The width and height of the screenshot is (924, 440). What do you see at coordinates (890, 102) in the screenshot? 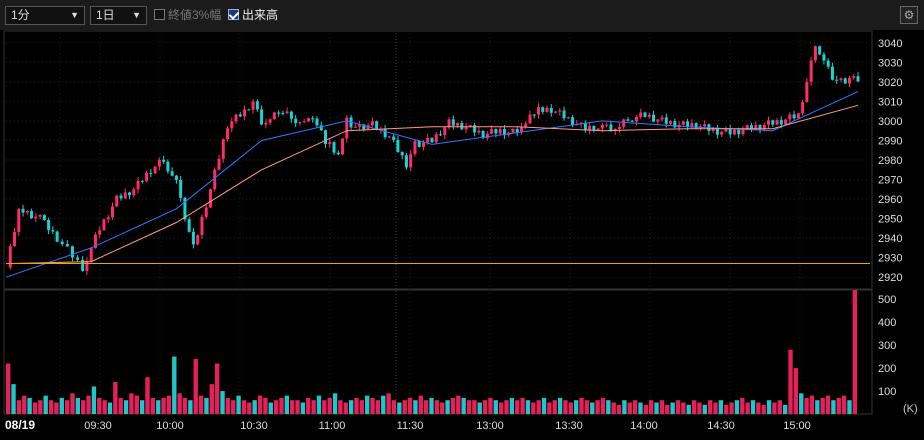
I see `price-tick-label: 3010` at bounding box center [890, 102].